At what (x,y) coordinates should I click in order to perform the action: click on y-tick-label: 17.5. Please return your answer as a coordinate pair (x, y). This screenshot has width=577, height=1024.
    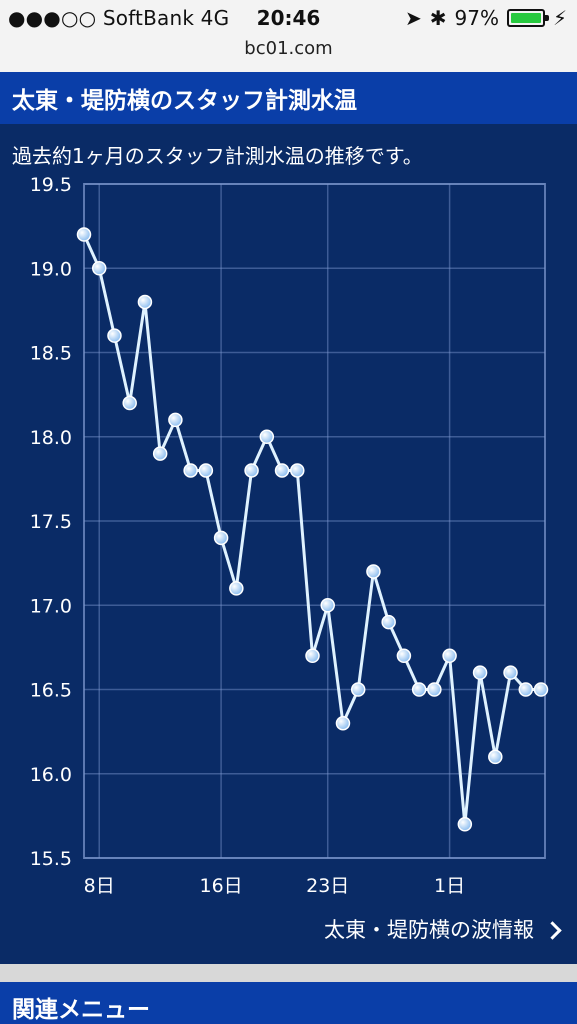
    Looking at the image, I should click on (51, 522).